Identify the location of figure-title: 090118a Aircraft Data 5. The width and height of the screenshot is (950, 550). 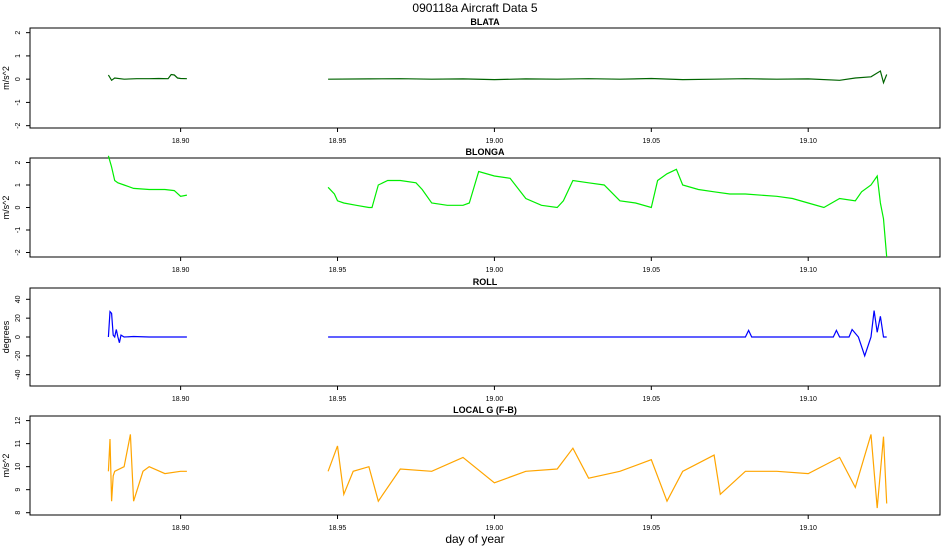
(475, 8).